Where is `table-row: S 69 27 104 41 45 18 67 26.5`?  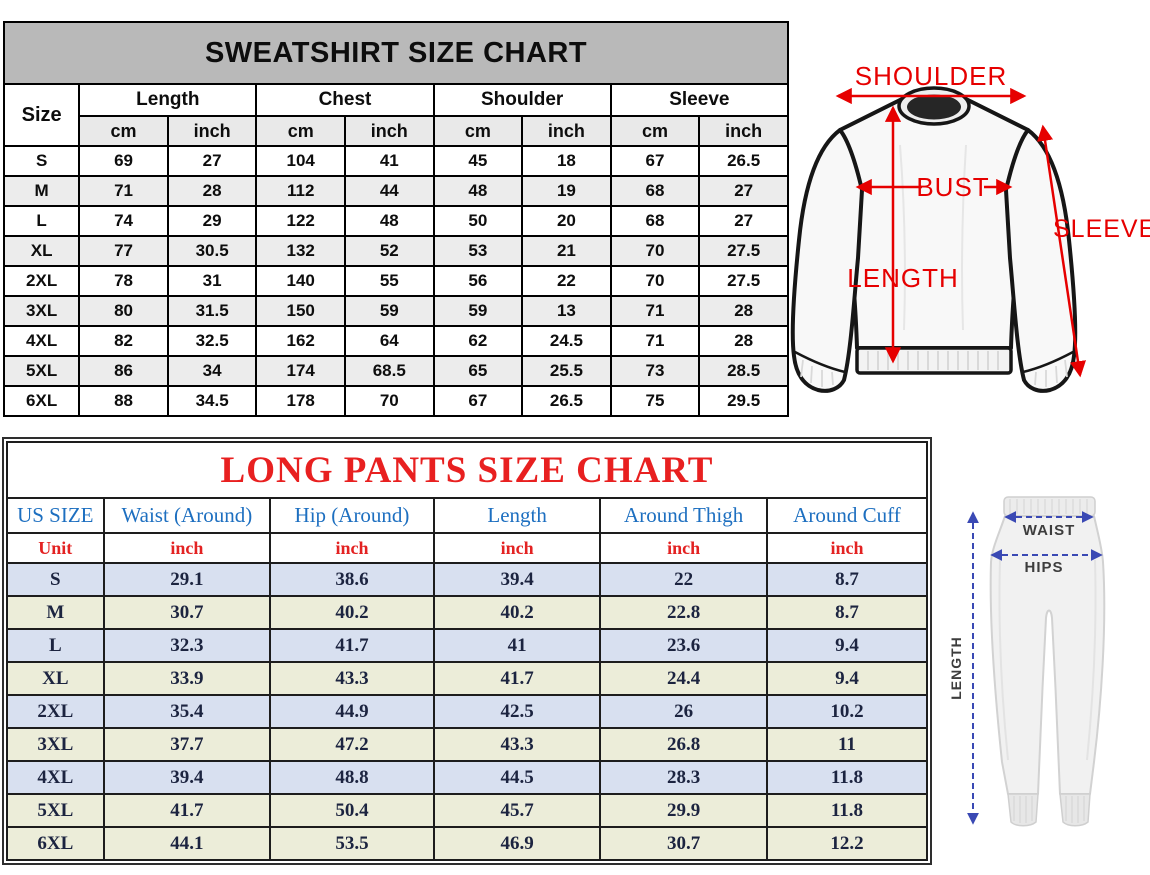
table-row: S 69 27 104 41 45 18 67 26.5 is located at coordinates (395, 161).